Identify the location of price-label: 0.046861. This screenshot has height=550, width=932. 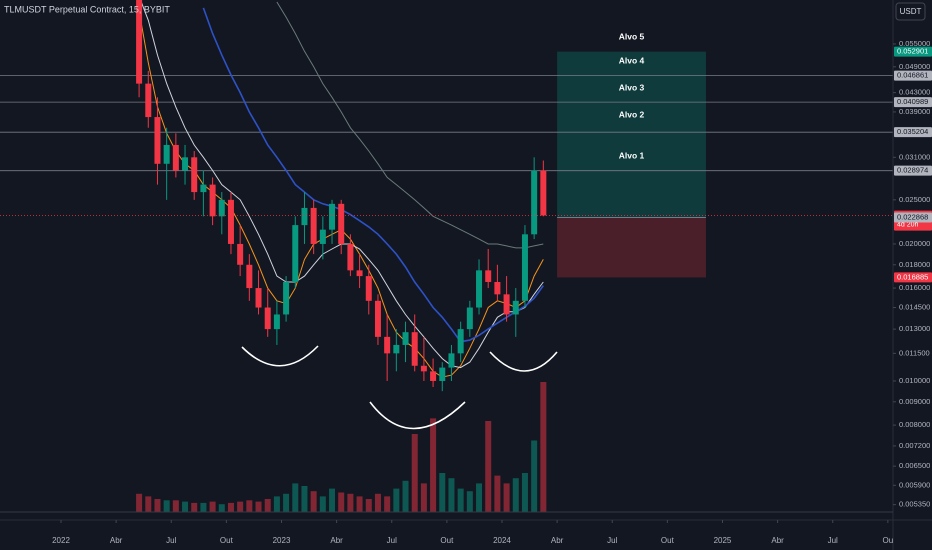
(912, 75).